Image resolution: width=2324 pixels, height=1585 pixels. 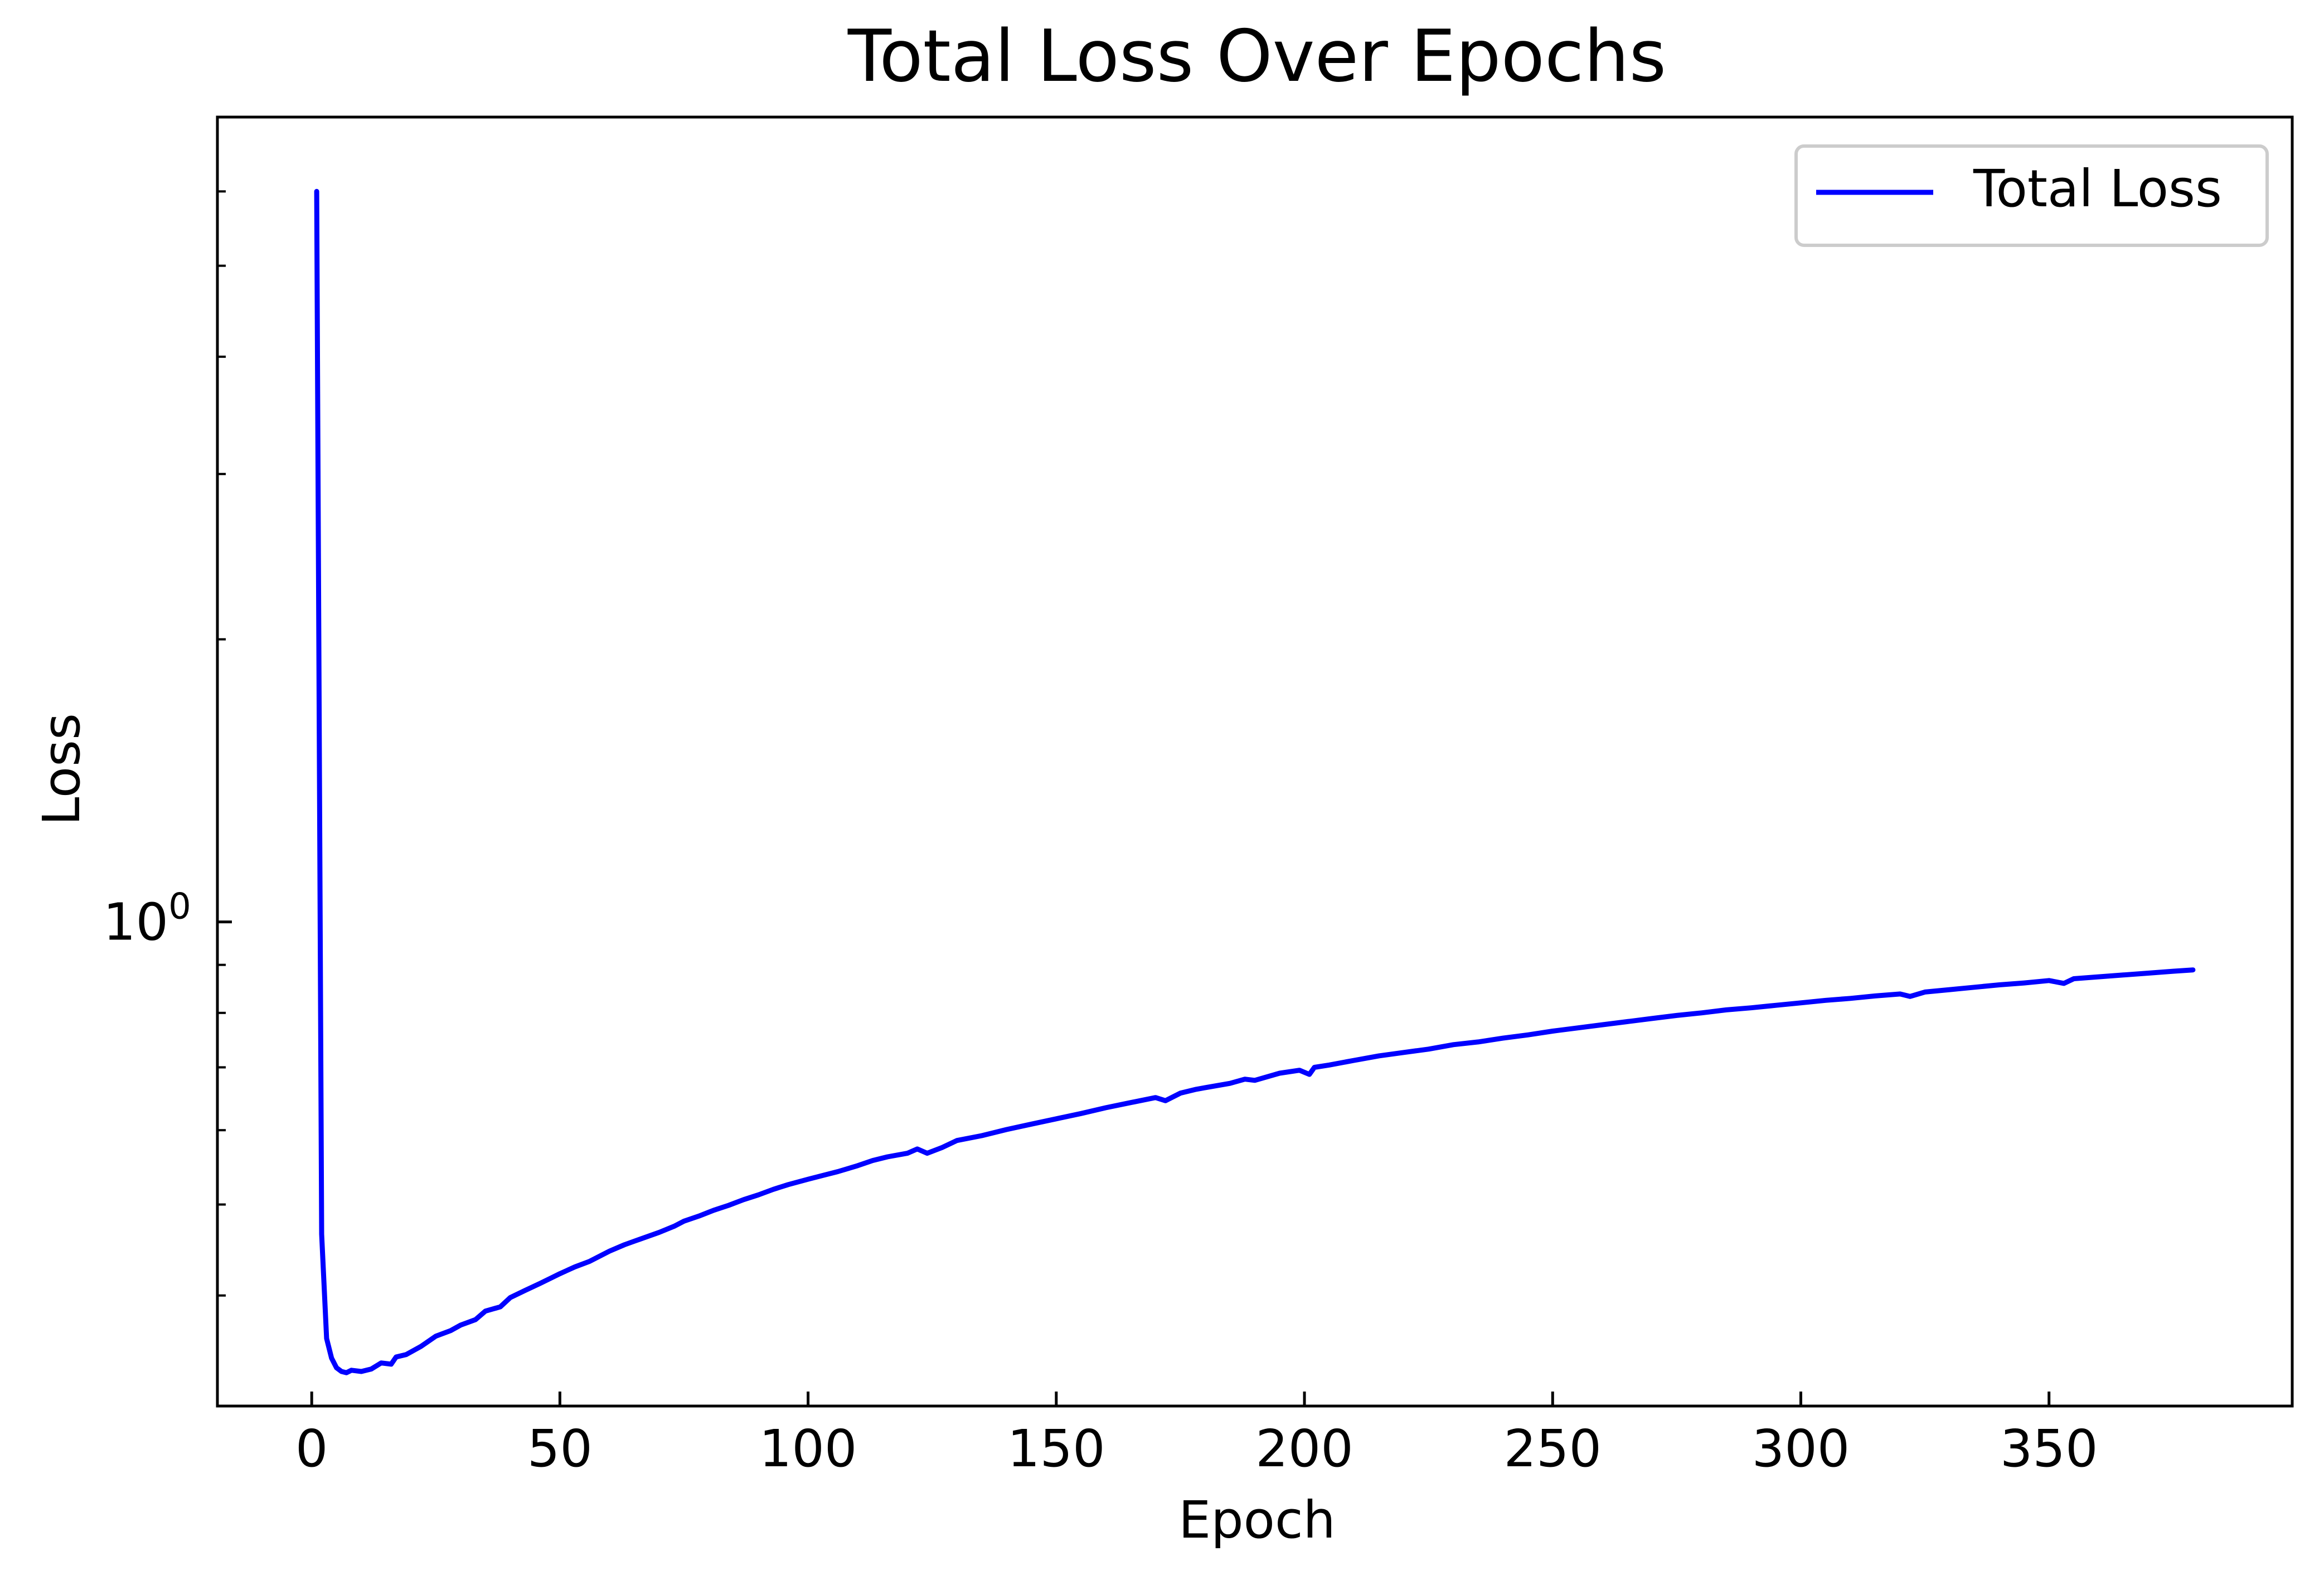 I want to click on x-tick-label: 150, so click(x=1056, y=1449).